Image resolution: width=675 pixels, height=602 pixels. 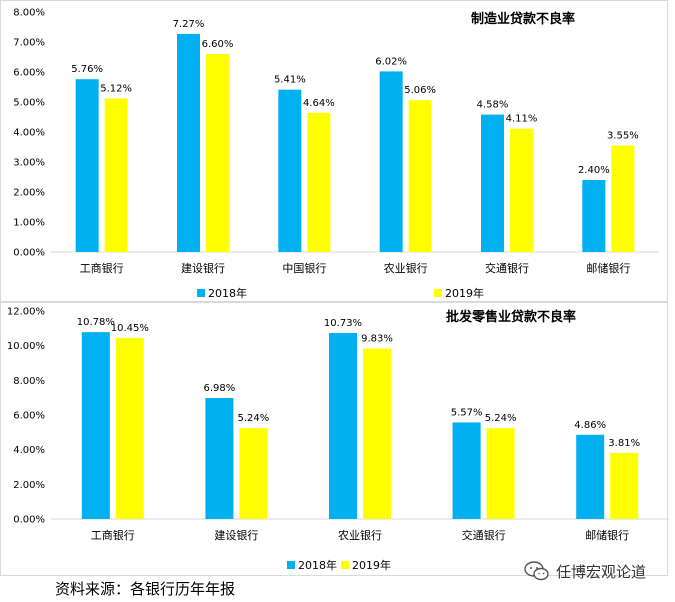 I want to click on data-label: 10.45%, so click(x=130, y=328).